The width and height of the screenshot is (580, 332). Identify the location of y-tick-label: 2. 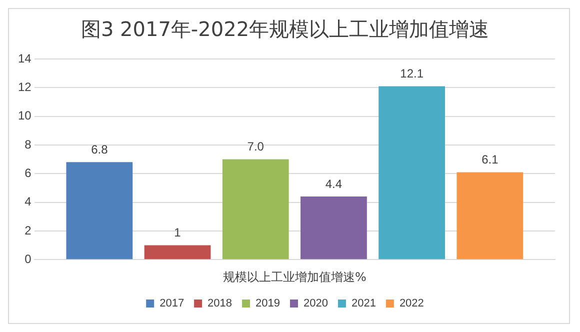
(28, 230).